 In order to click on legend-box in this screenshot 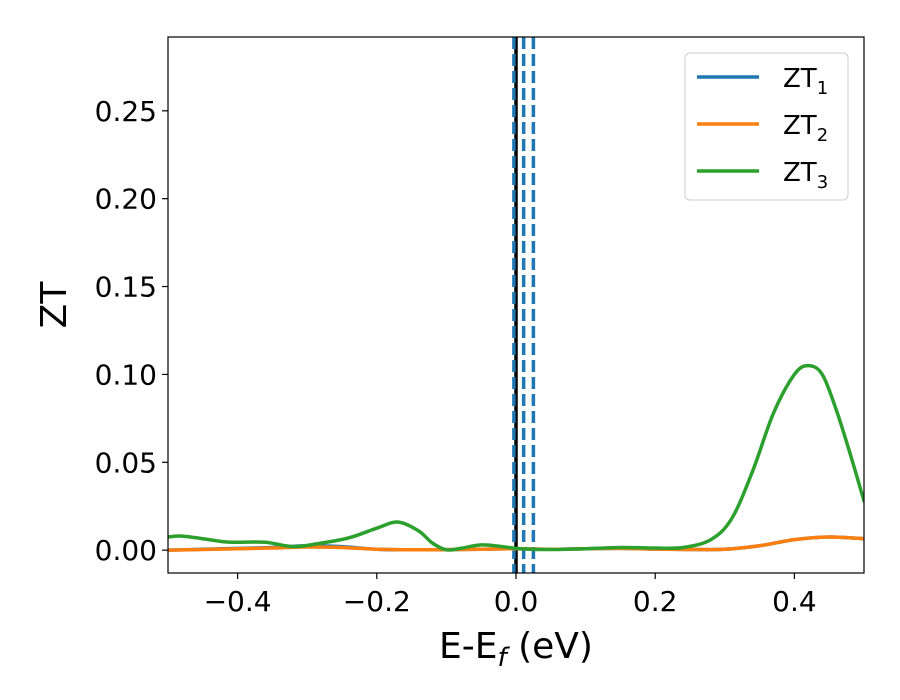, I will do `click(766, 126)`.